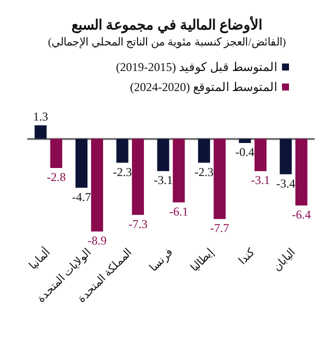  Describe the element at coordinates (247, 257) in the screenshot. I see `x-tick-label: كندا` at that location.